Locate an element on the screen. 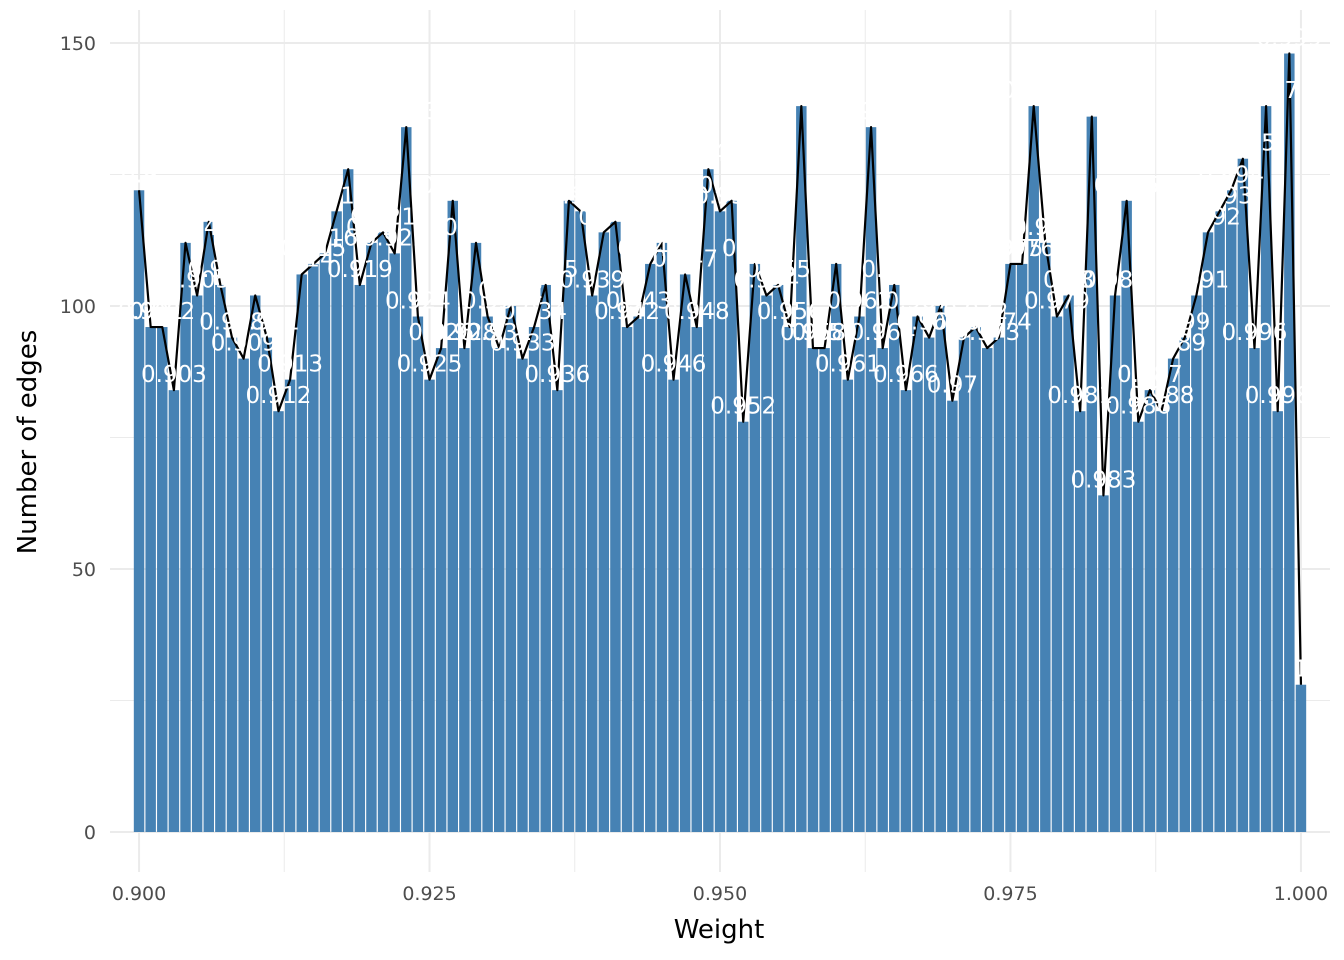 This screenshot has width=1344, height=960. bar-weight-label: 0.937 is located at coordinates (569, 186).